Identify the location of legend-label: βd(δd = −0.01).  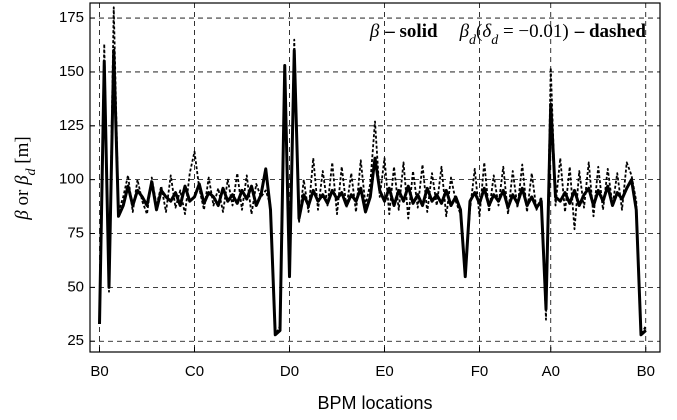
(514, 34).